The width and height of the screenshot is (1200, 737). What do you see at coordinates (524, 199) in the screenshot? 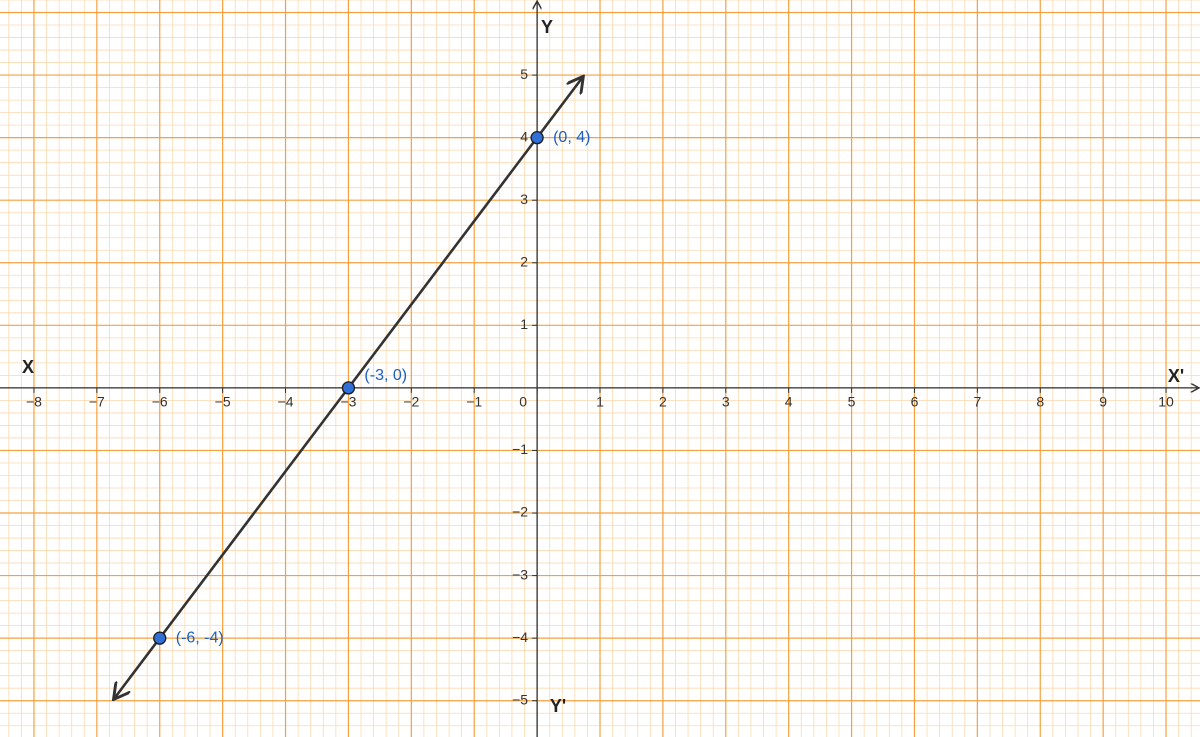
I see `y-tick-label: 3` at bounding box center [524, 199].